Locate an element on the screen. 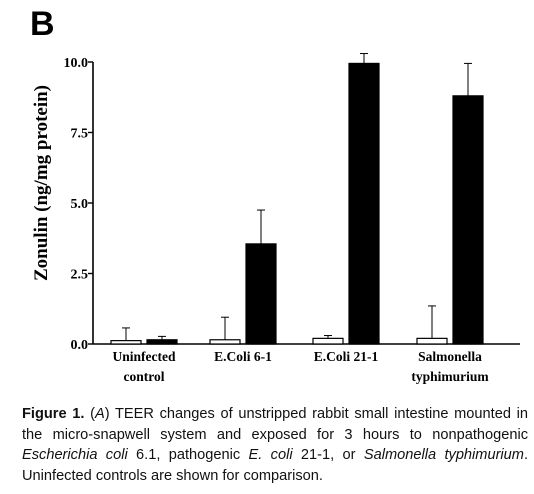  x-category-label: control is located at coordinates (144, 376).